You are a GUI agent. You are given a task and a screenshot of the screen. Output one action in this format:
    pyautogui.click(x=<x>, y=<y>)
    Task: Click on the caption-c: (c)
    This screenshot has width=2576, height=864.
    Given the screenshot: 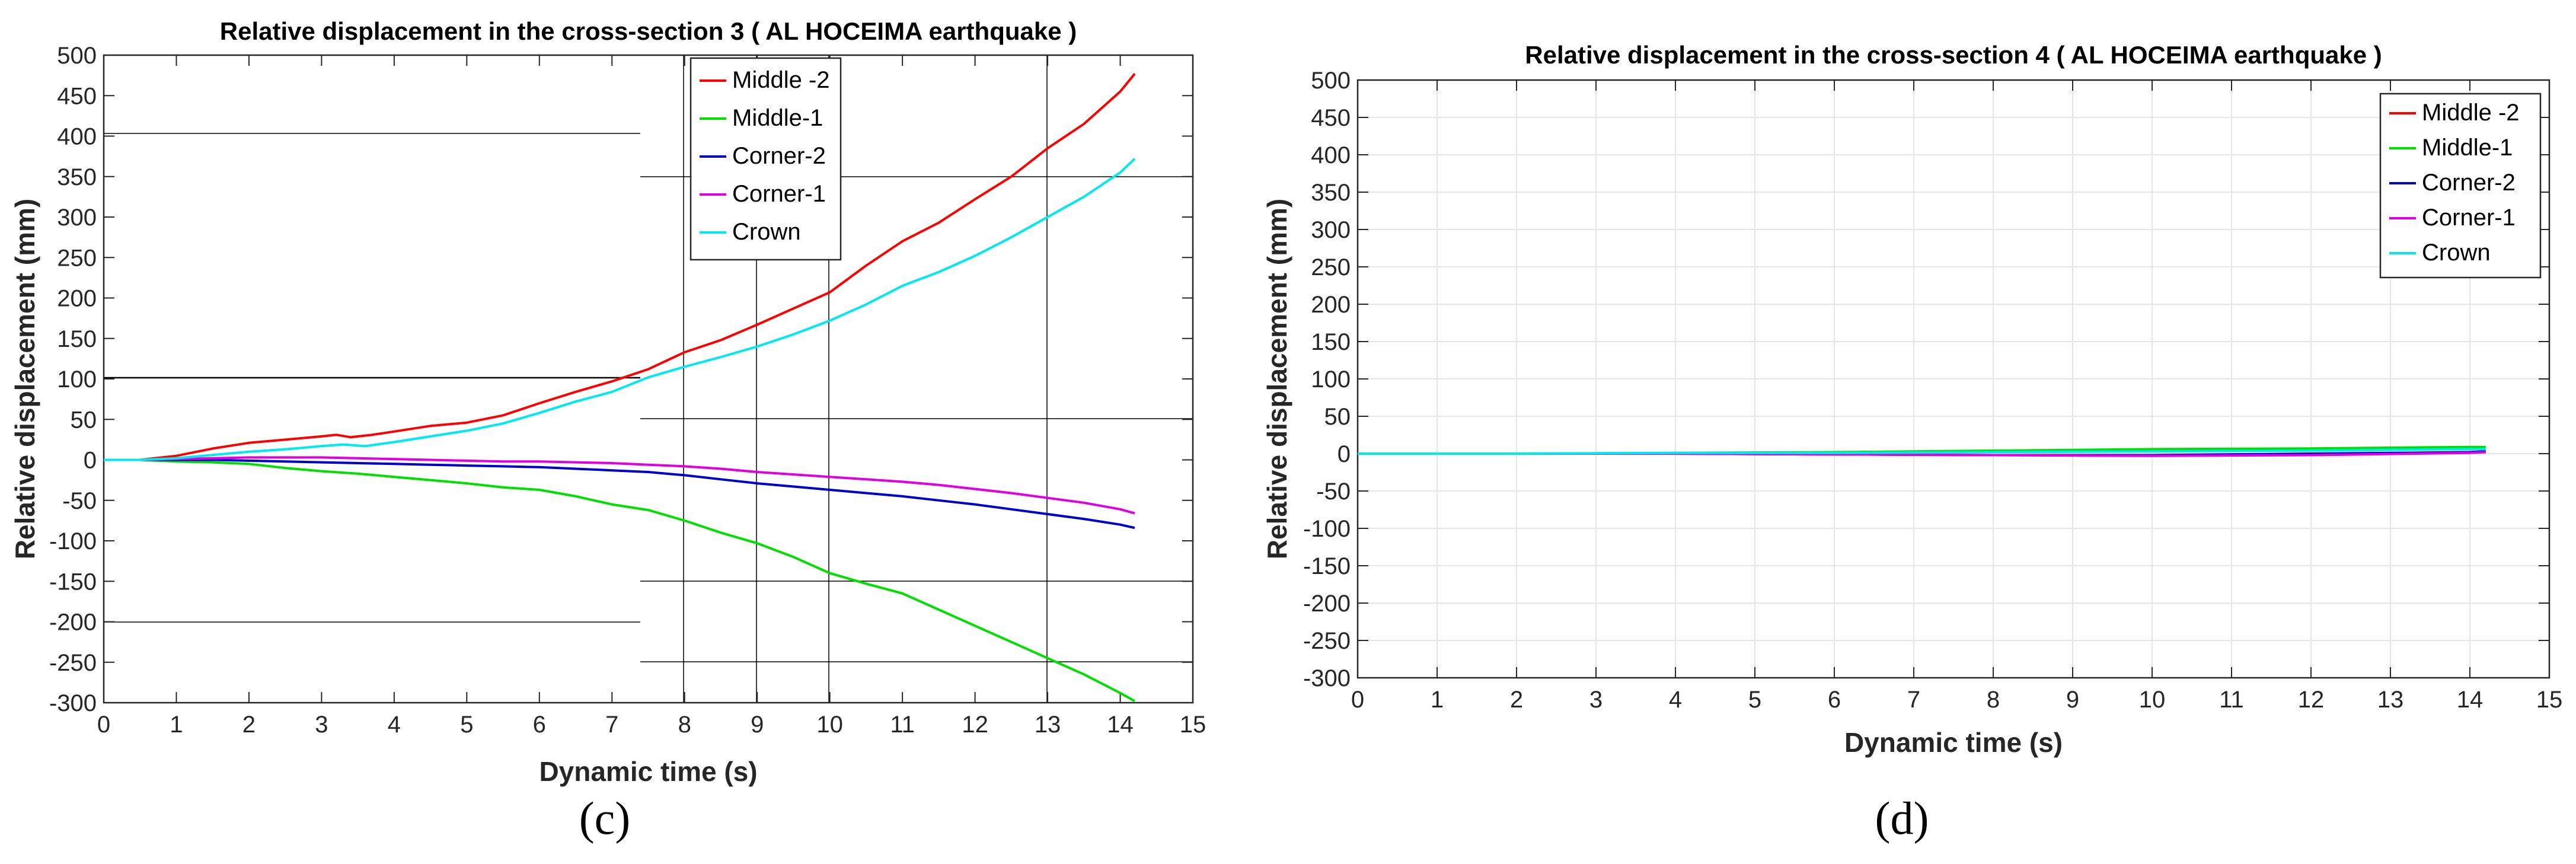 What is the action you would take?
    pyautogui.click(x=605, y=818)
    